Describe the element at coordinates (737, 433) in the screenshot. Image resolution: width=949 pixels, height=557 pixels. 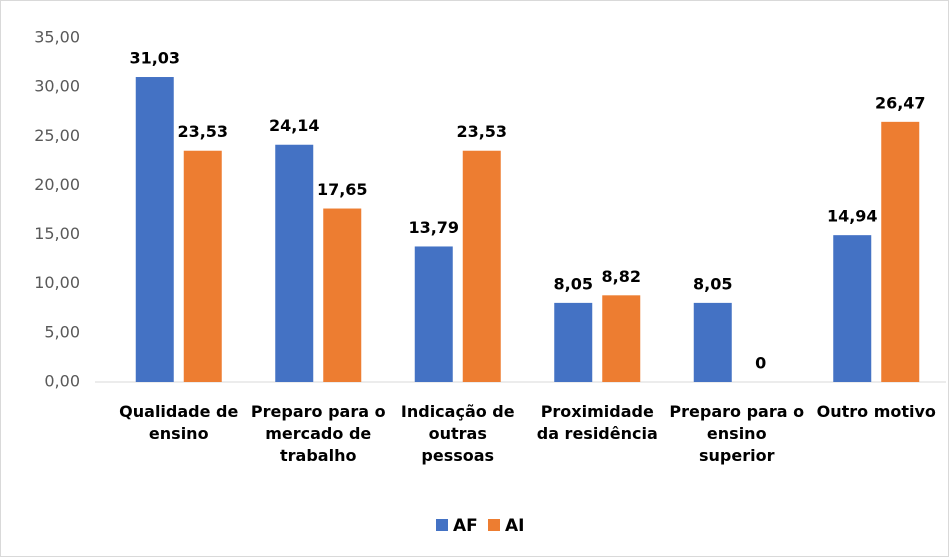
I see `x-tick-label: Preparo para o ensino superior` at that location.